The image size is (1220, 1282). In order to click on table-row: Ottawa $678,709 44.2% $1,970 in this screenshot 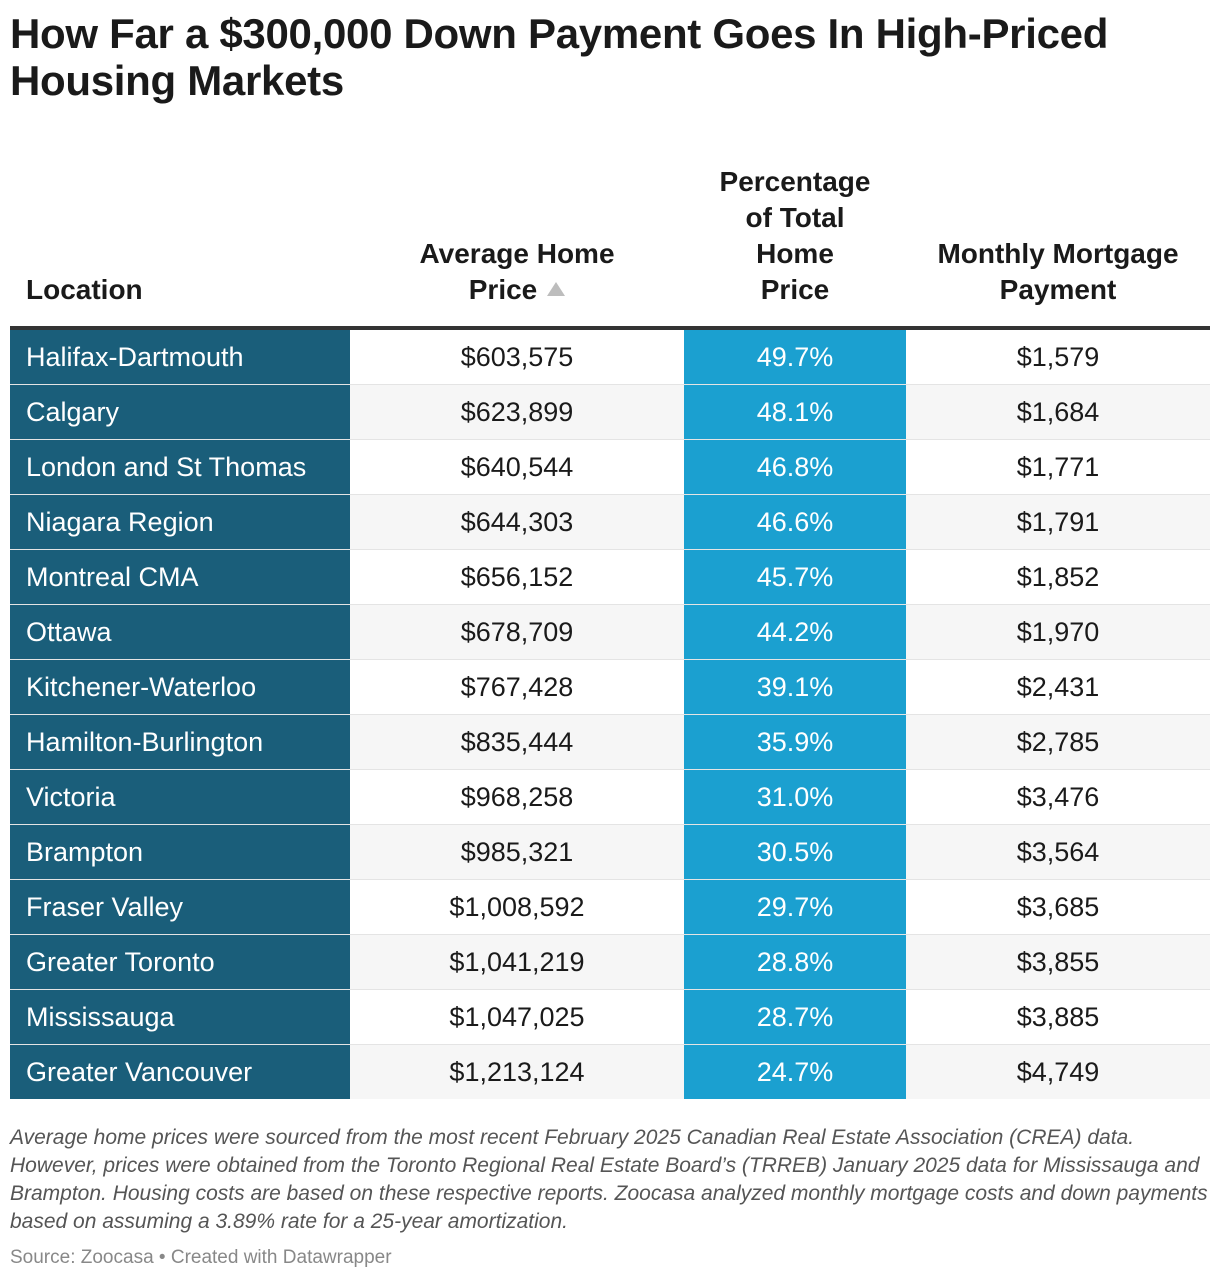, I will do `click(610, 632)`.